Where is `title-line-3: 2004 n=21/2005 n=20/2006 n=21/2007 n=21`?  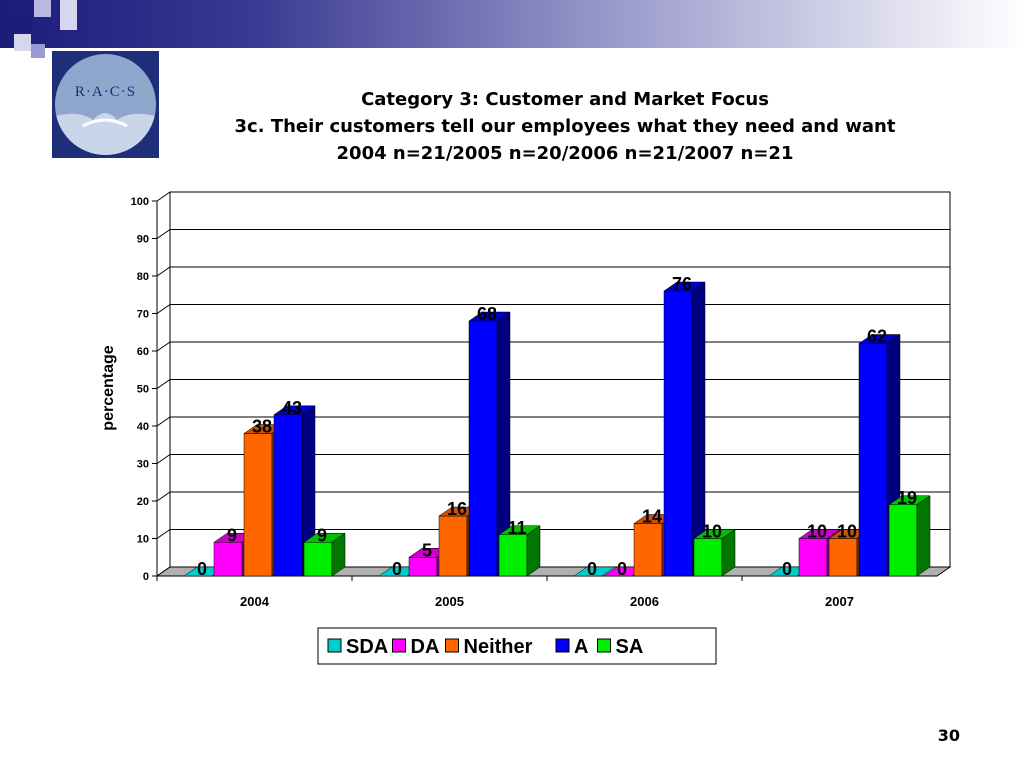
title-line-3: 2004 n=21/2005 n=20/2006 n=21/2007 n=21 is located at coordinates (565, 153).